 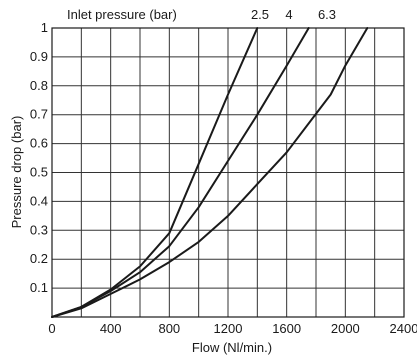 I want to click on legend-label-6-3: 6.3, so click(x=327, y=14).